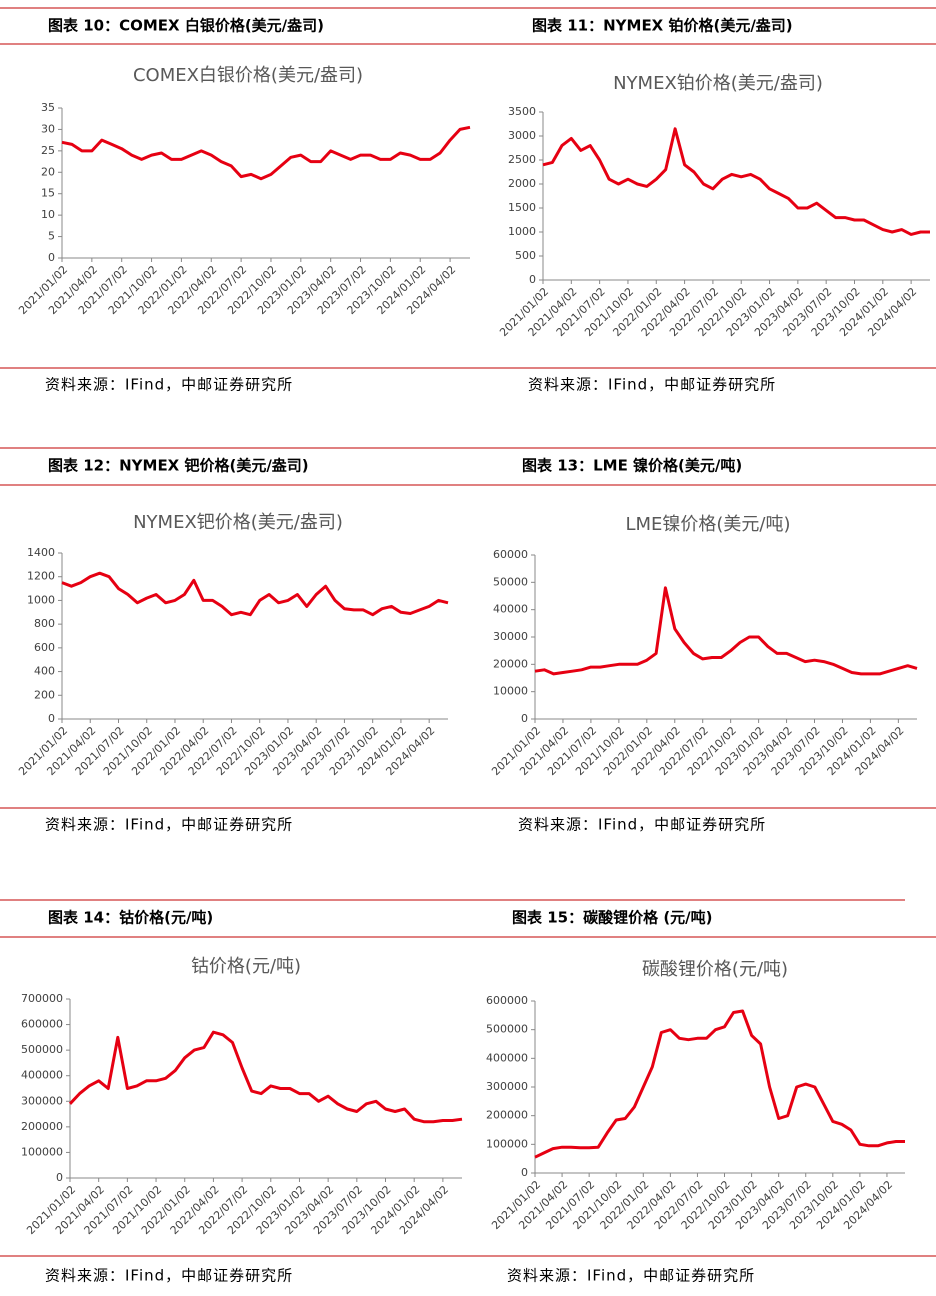 The image size is (936, 1296). Describe the element at coordinates (44, 694) in the screenshot. I see `y-tick-label: 200` at that location.